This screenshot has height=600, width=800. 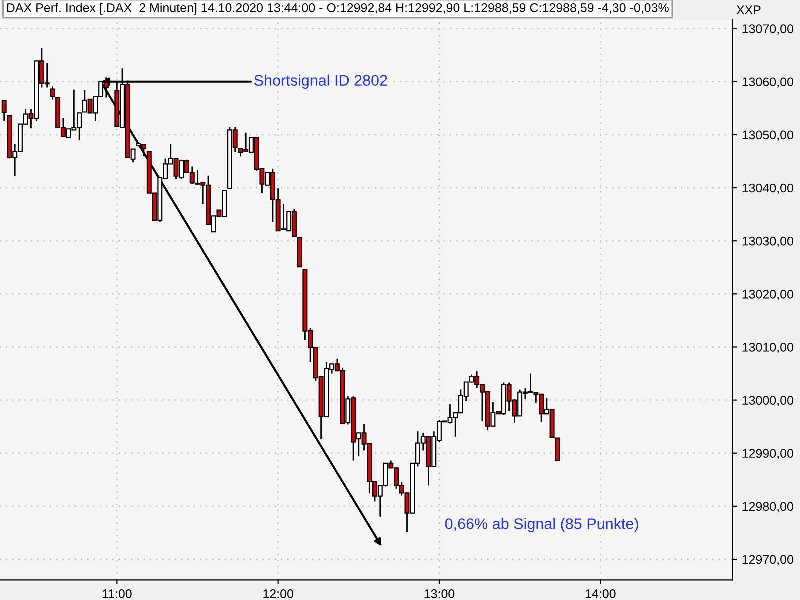 What do you see at coordinates (338, 9) in the screenshot?
I see `chart-title: DAX Perf. Index [.DAX 2 Minuten] 14.10.2020 13:44:00 - O:12992,84 H:12992,90 L:12988,59 C:12988,59 -4,30 -0,03%` at bounding box center [338, 9].